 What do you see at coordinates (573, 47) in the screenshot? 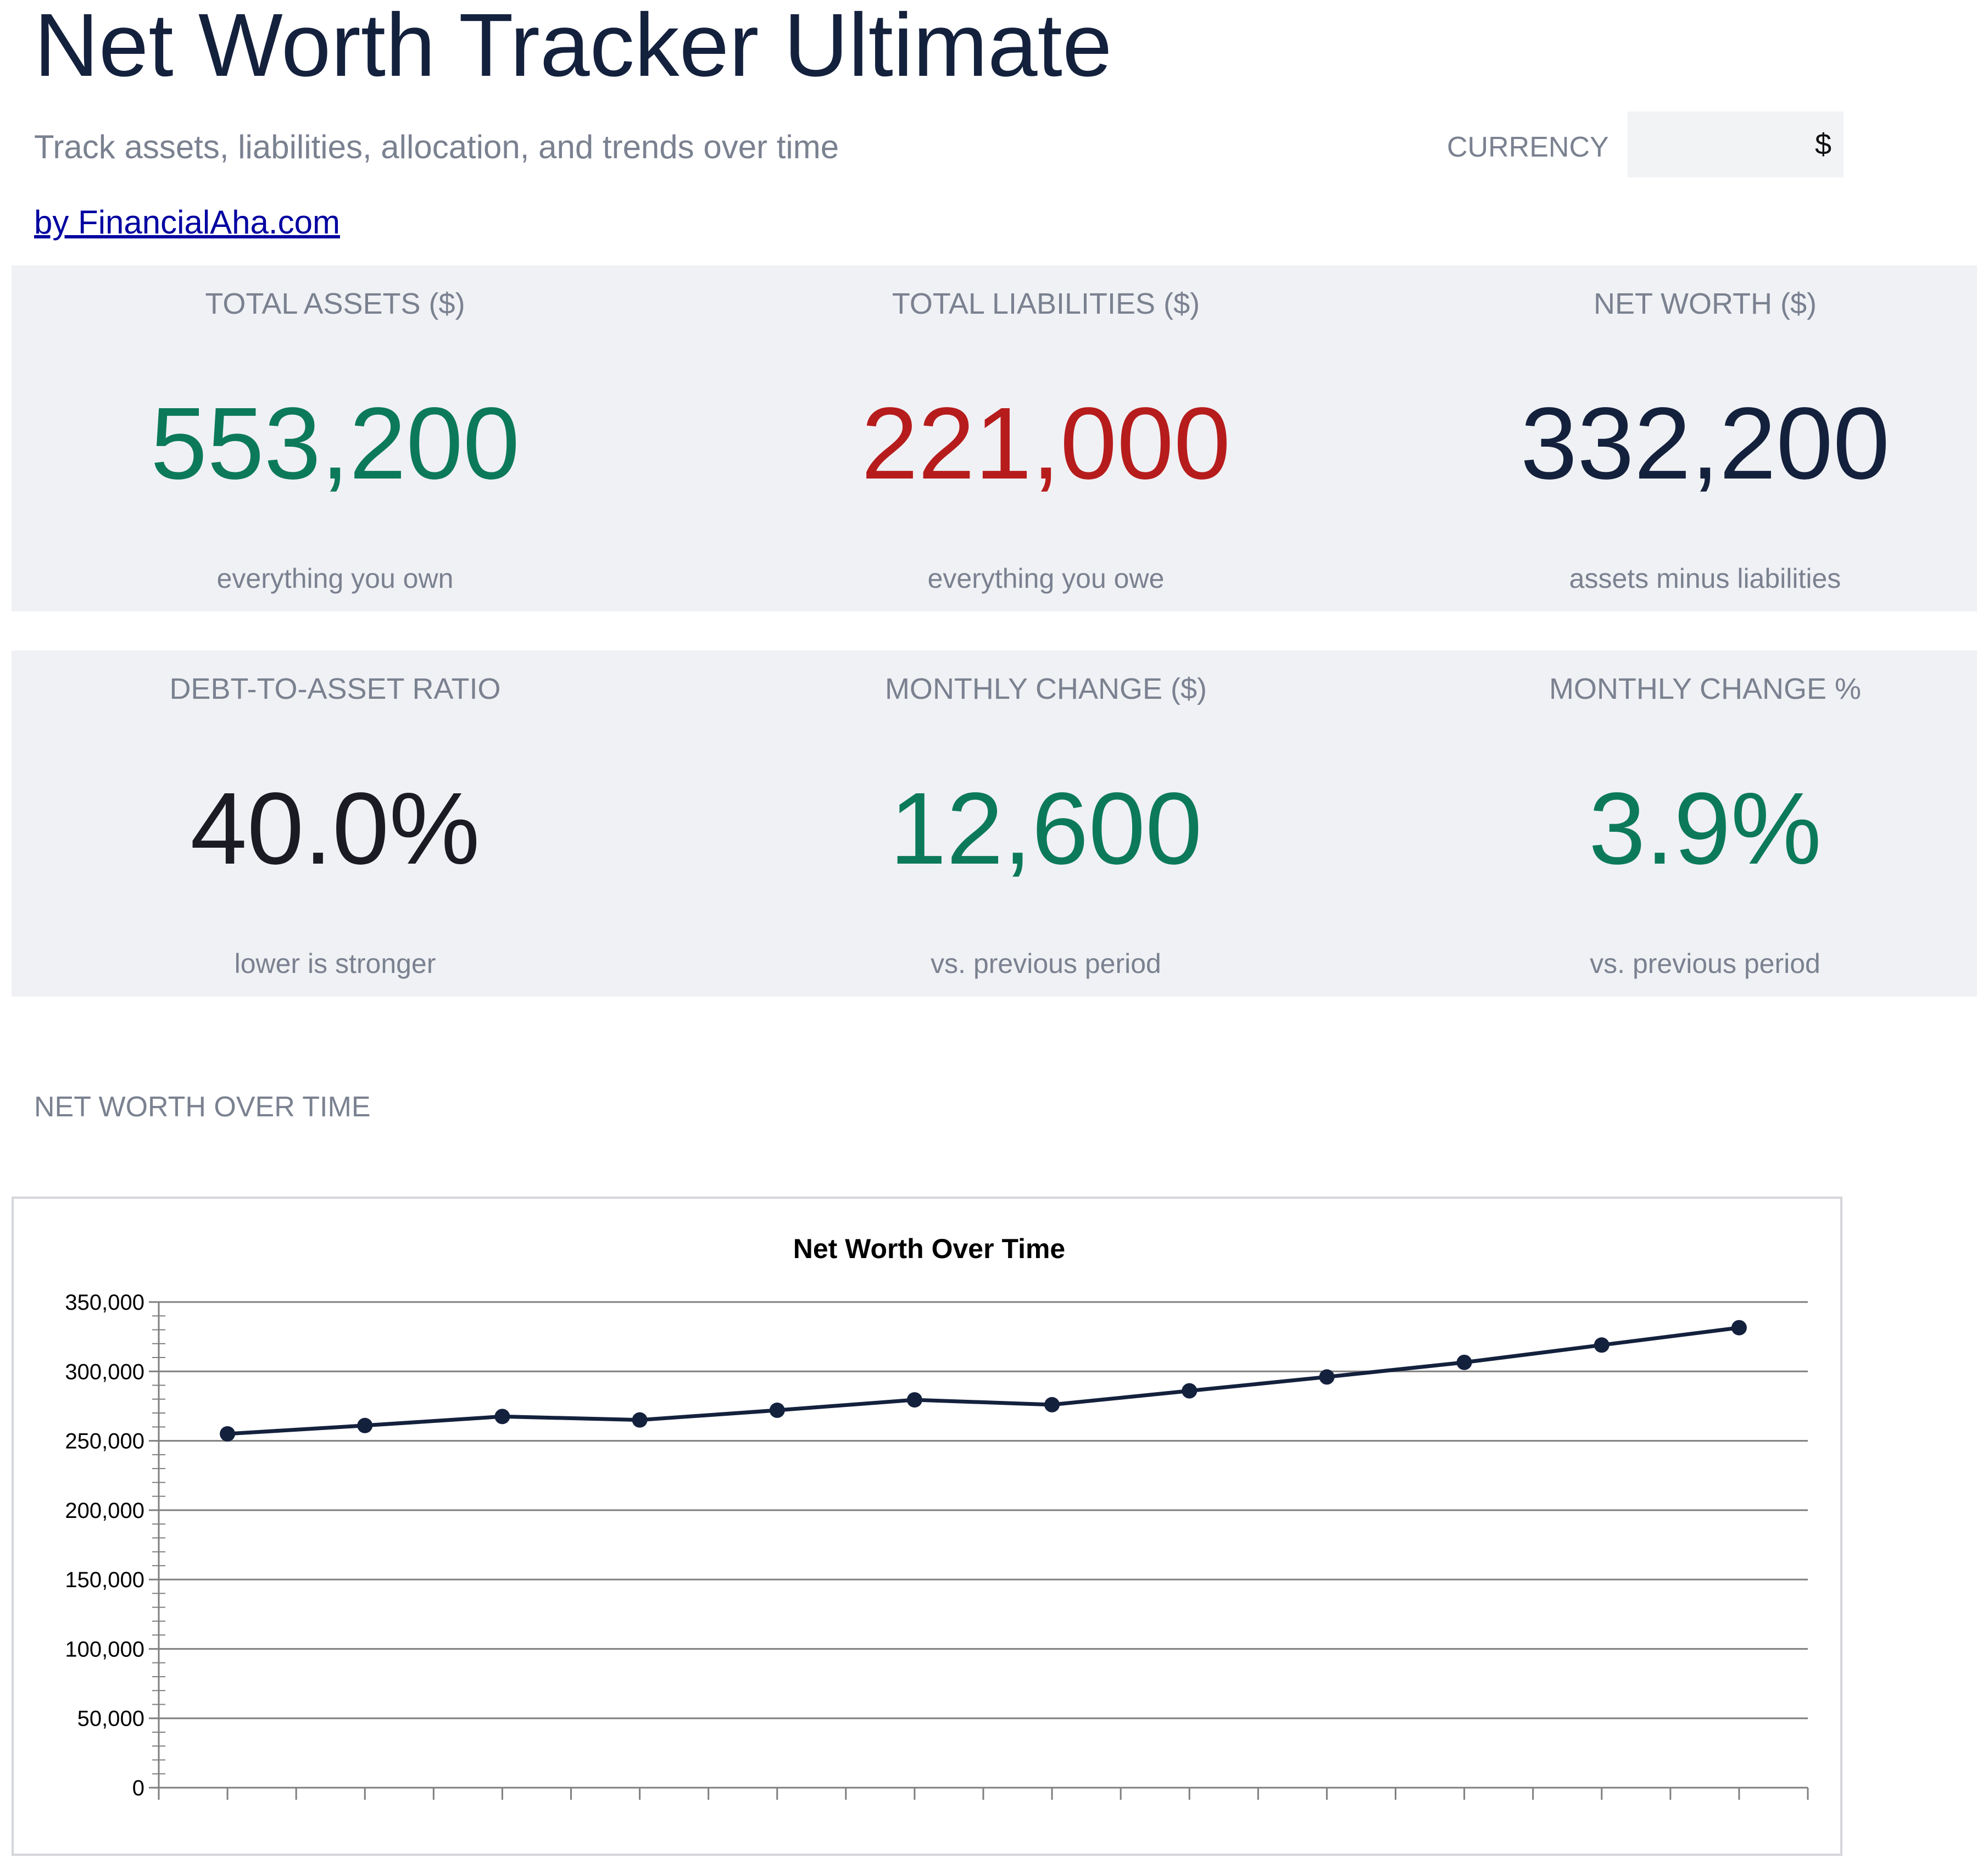
I see `page-title: Net Worth Tracker Ultimate` at bounding box center [573, 47].